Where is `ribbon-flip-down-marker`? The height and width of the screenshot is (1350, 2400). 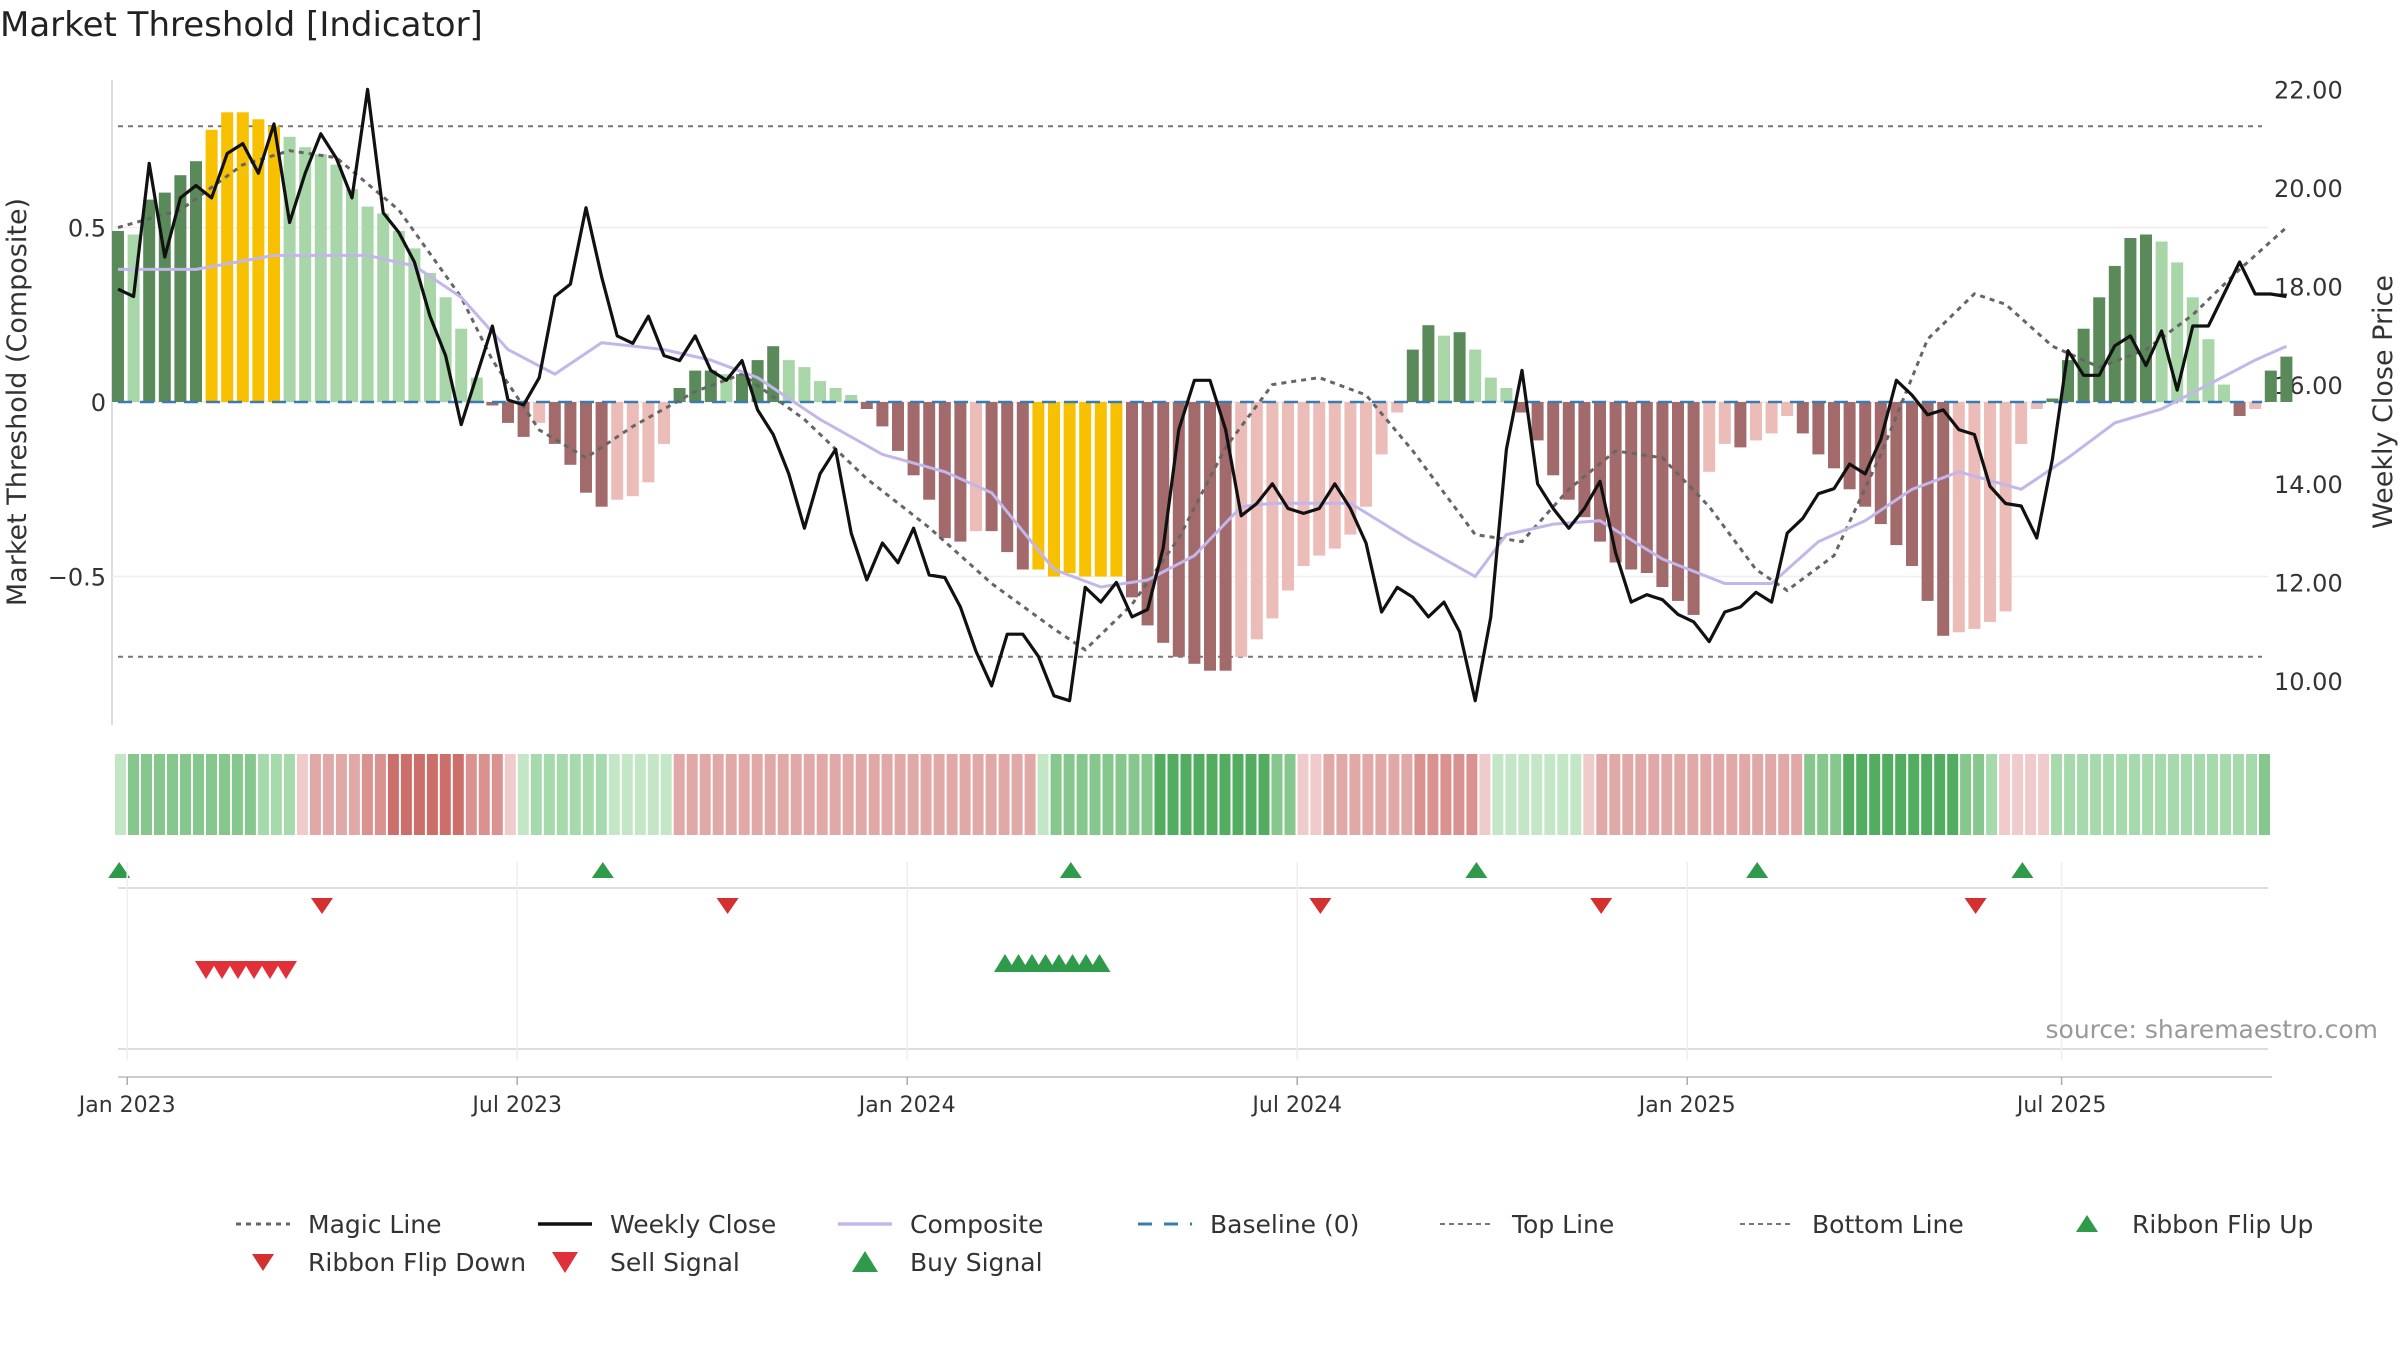 ribbon-flip-down-marker is located at coordinates (1320, 906).